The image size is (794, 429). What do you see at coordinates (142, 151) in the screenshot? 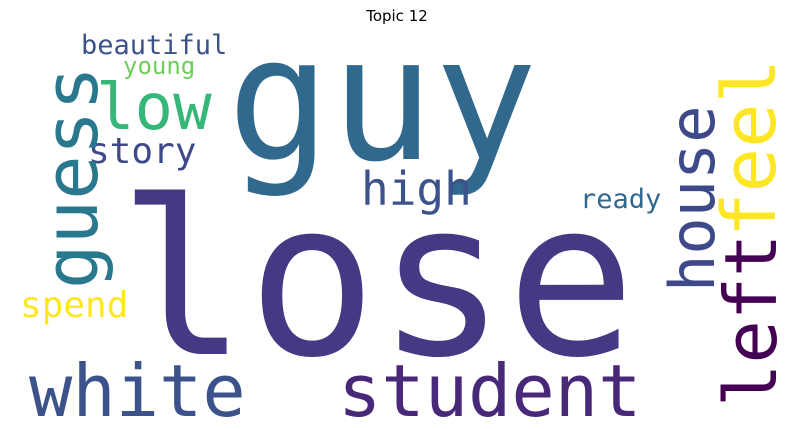
I see `word-story: story` at bounding box center [142, 151].